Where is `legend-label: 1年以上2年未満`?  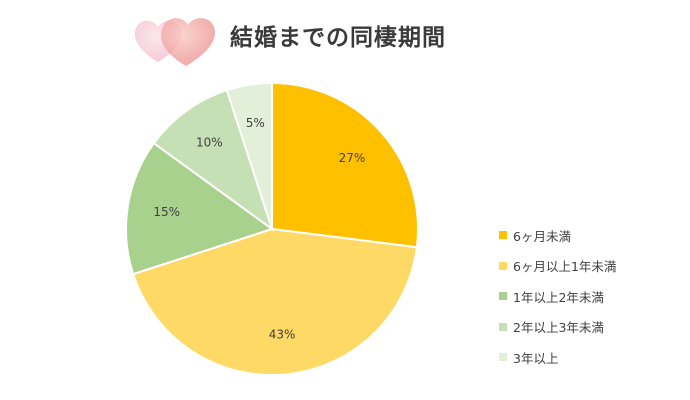 legend-label: 1年以上2年未満 is located at coordinates (558, 297).